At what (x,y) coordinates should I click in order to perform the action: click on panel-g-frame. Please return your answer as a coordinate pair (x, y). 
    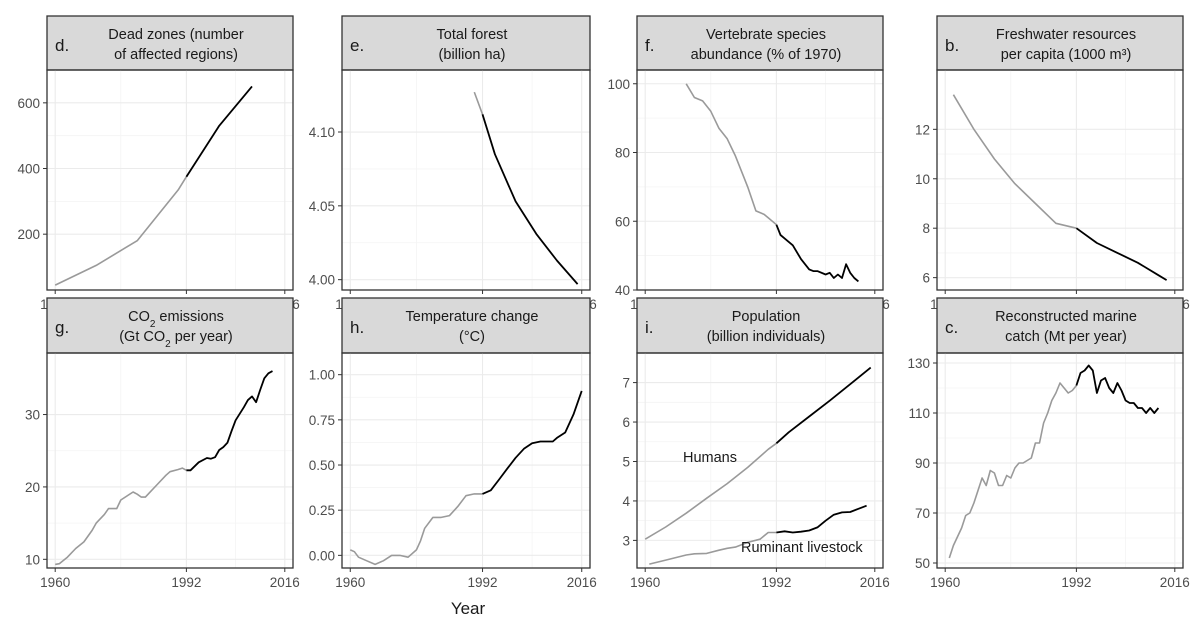
    Looking at the image, I should click on (170, 460).